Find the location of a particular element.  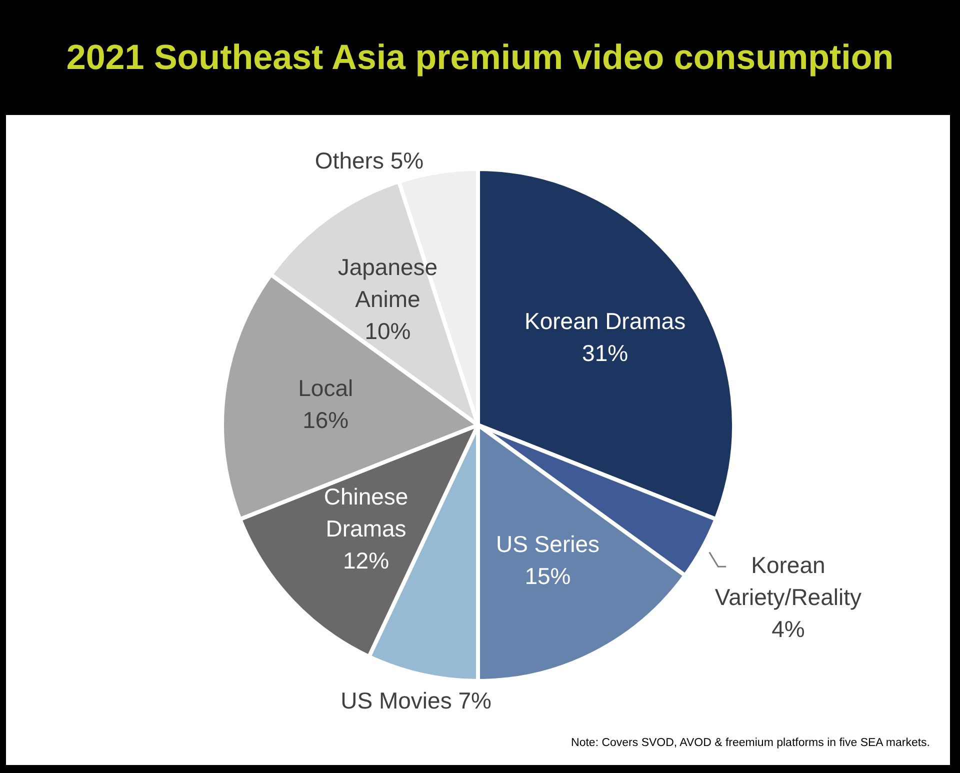

data-label: 15% is located at coordinates (547, 576).